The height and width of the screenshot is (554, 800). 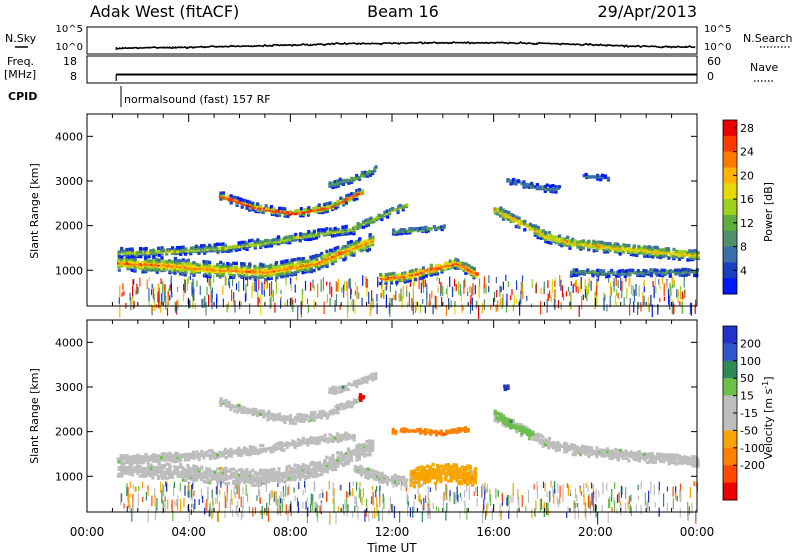 What do you see at coordinates (717, 29) in the screenshot?
I see `noise-right-tick-top: 10^5` at bounding box center [717, 29].